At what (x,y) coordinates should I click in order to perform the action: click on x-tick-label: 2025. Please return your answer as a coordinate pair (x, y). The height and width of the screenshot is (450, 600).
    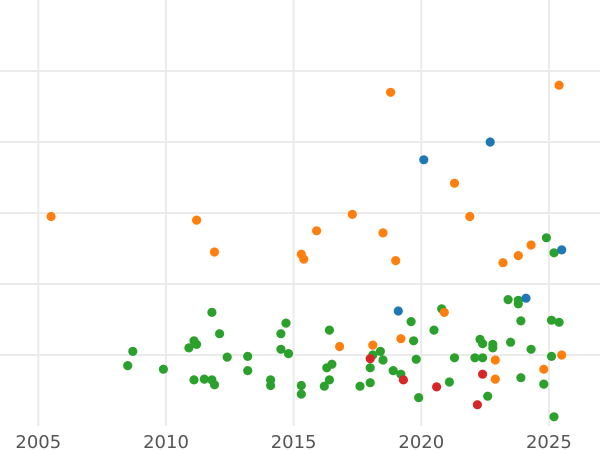
    Looking at the image, I should click on (549, 441).